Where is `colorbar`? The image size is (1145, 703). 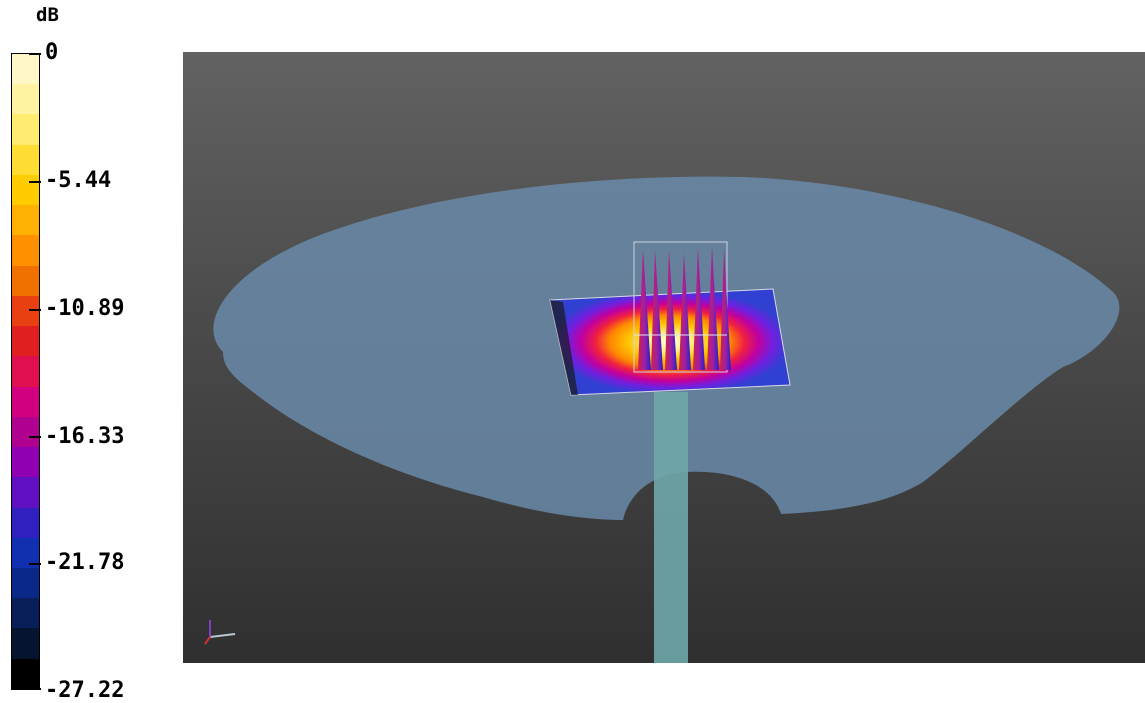
colorbar is located at coordinates (25, 371).